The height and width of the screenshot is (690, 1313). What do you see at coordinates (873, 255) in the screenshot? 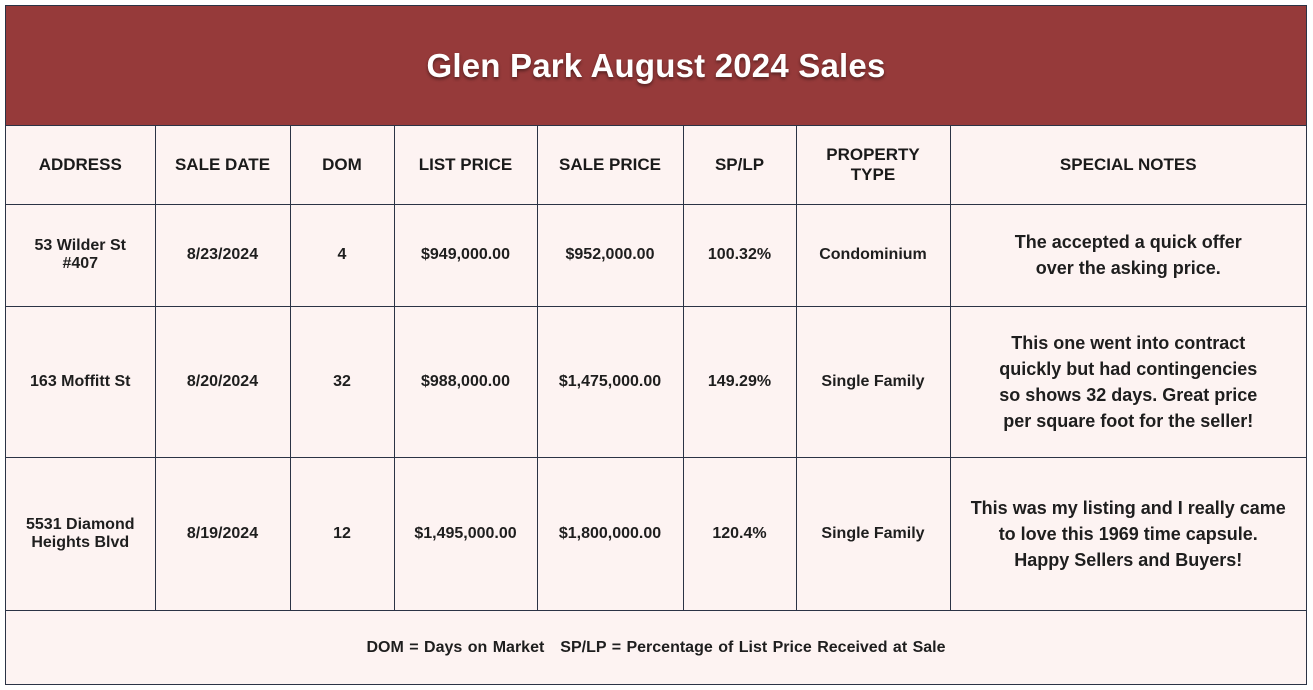
I see `property-type-cell: Condominium` at bounding box center [873, 255].